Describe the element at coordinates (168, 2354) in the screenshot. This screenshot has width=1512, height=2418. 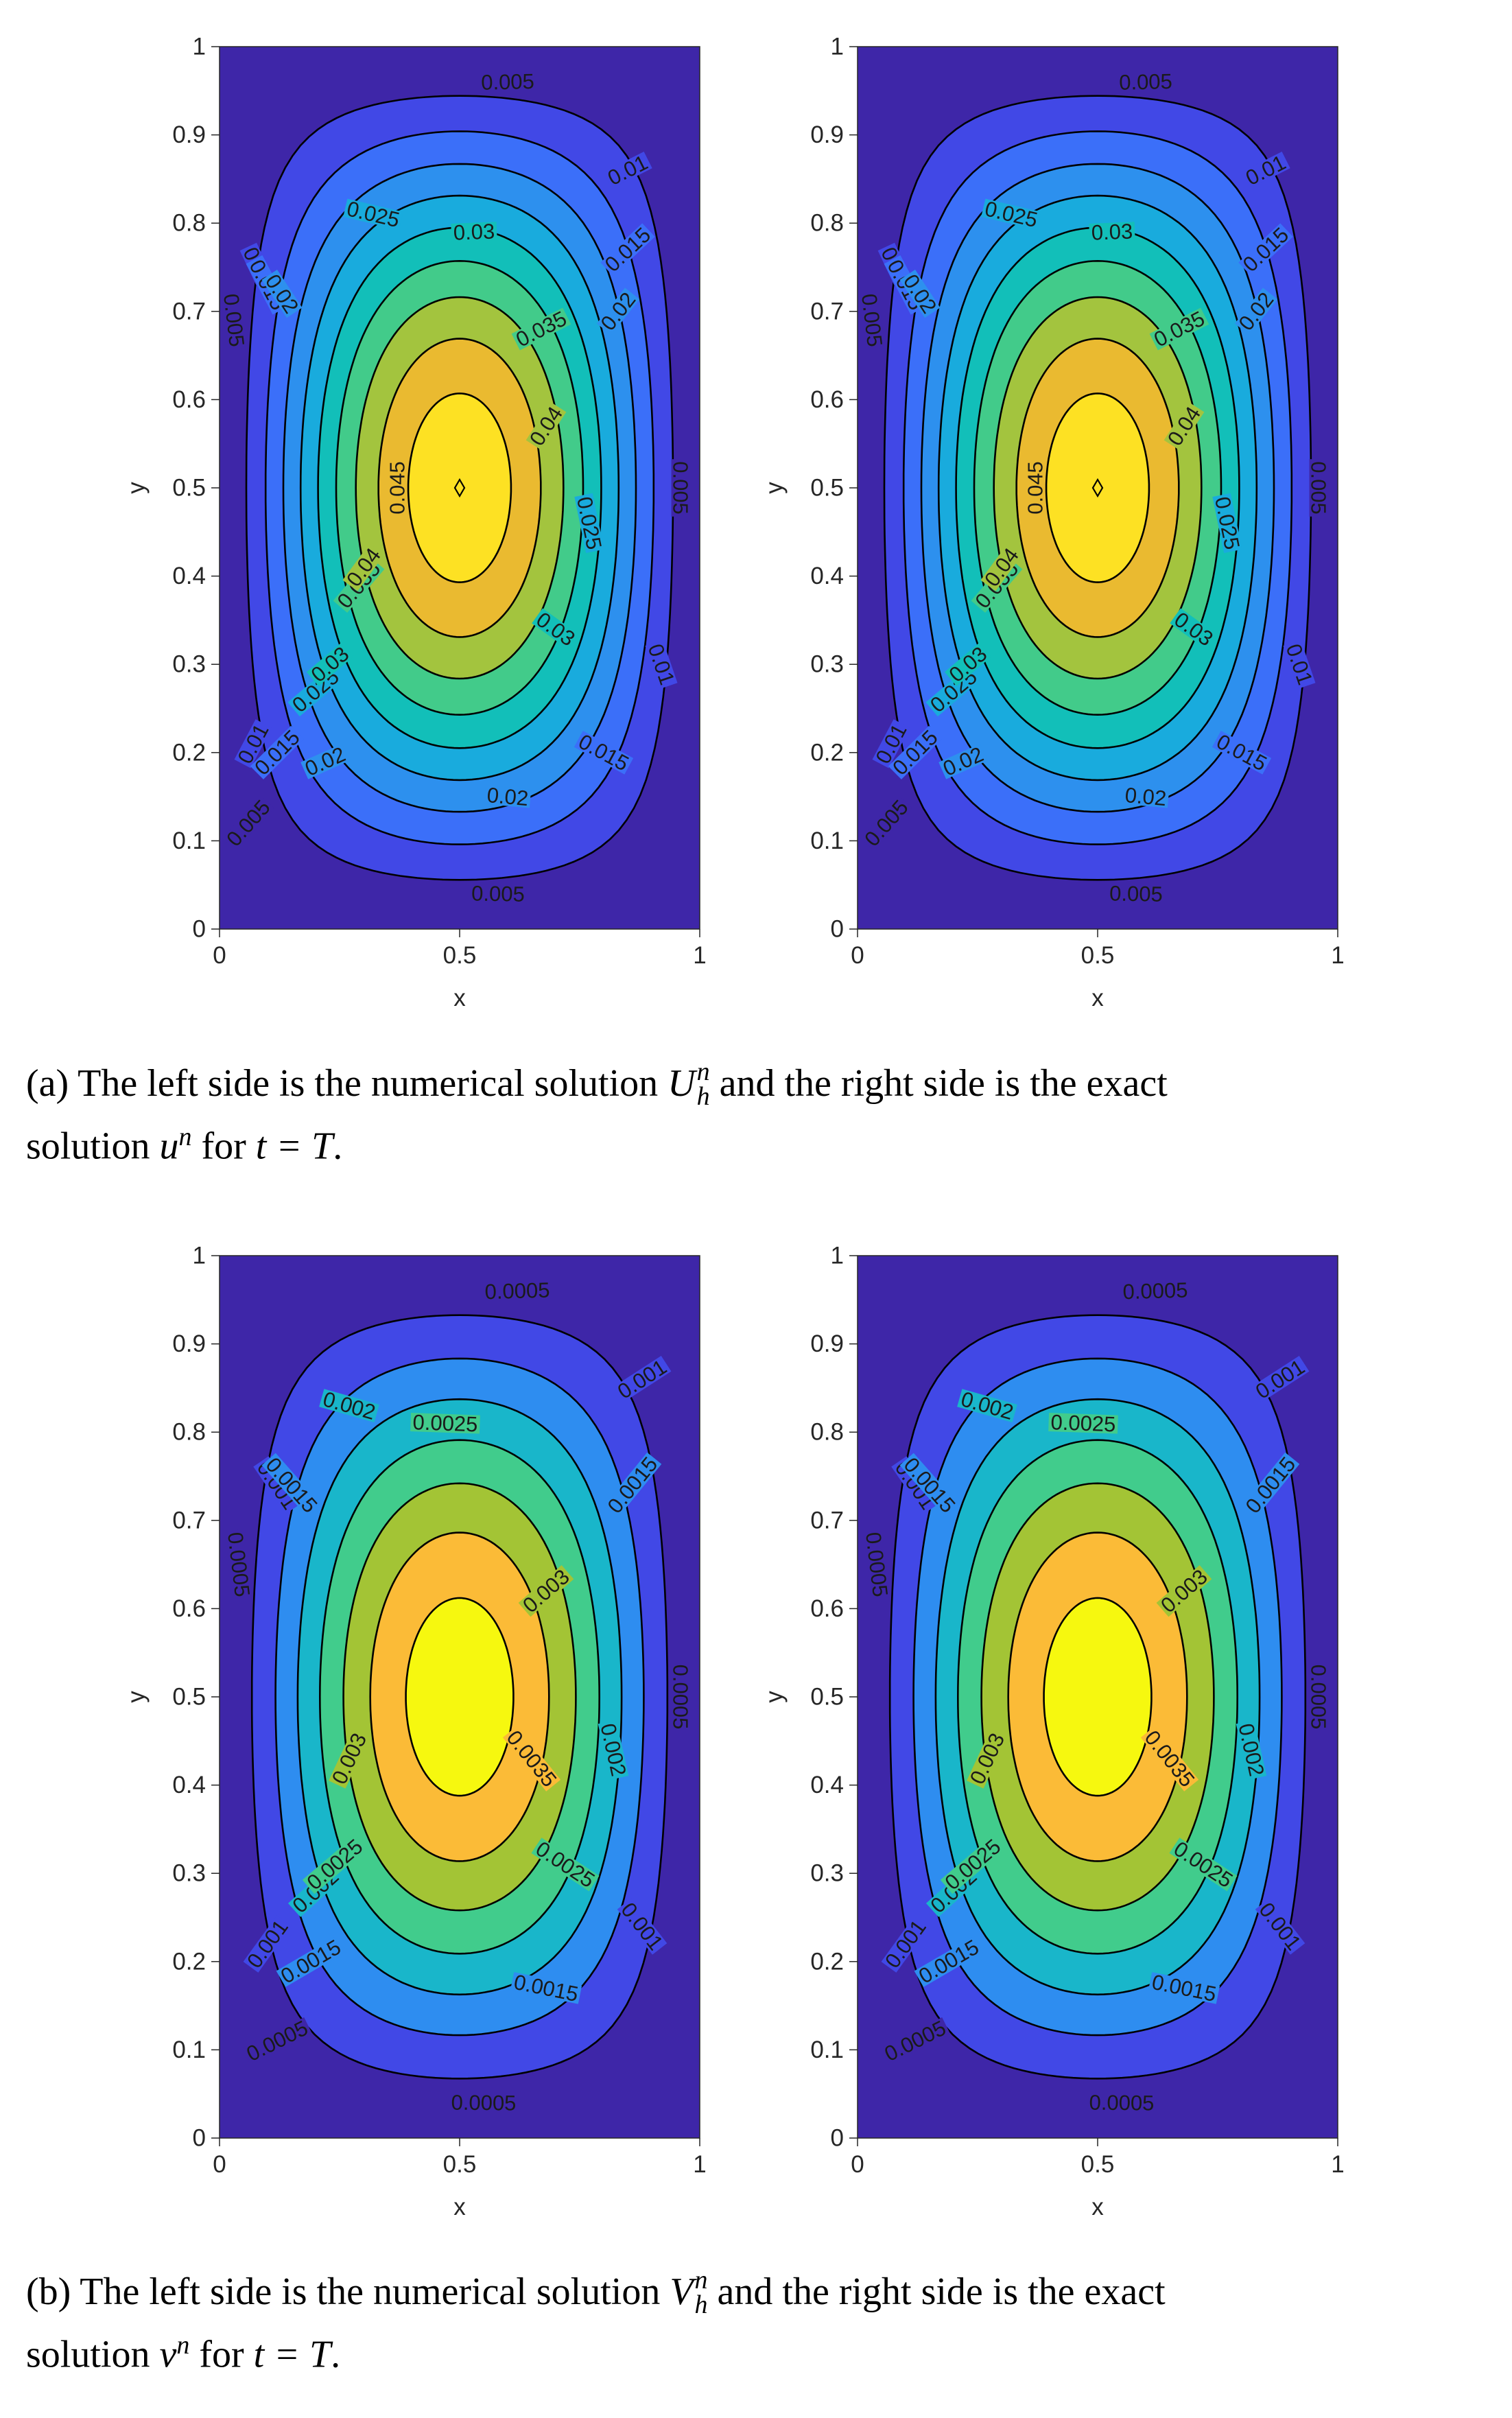
I see `caption-b-symbol-2: v` at that location.